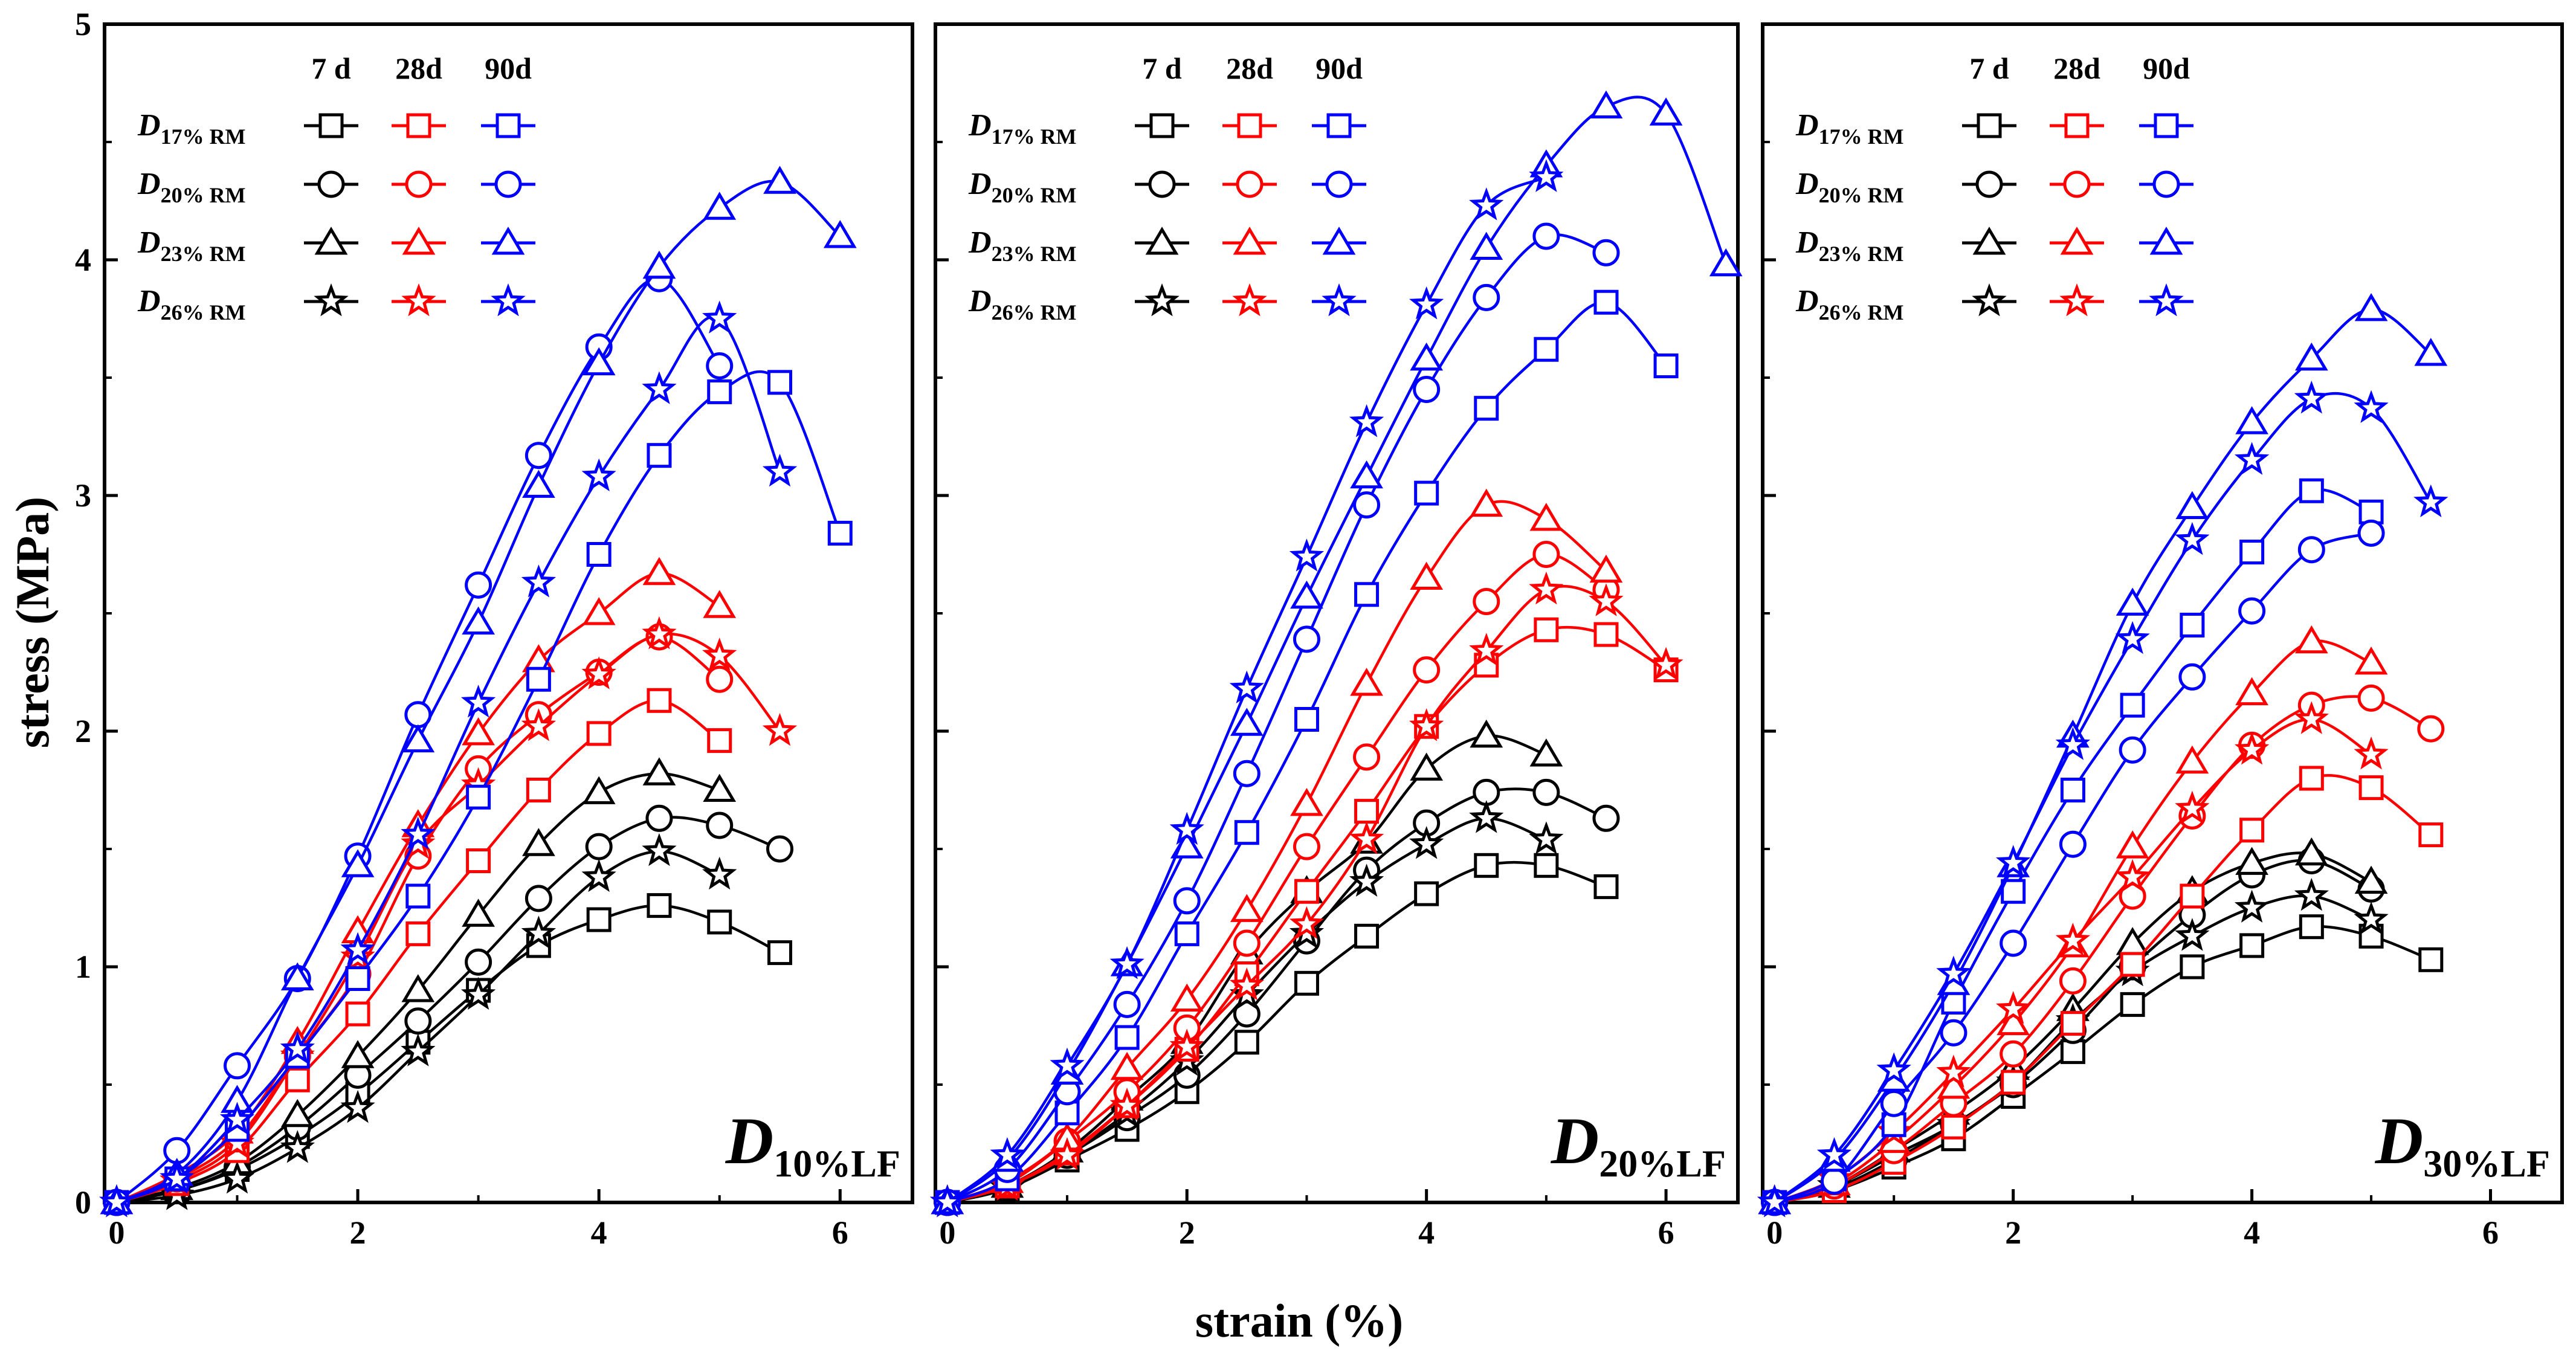 The image size is (2576, 1365). What do you see at coordinates (1250, 68) in the screenshot?
I see `legend-header: 28d` at bounding box center [1250, 68].